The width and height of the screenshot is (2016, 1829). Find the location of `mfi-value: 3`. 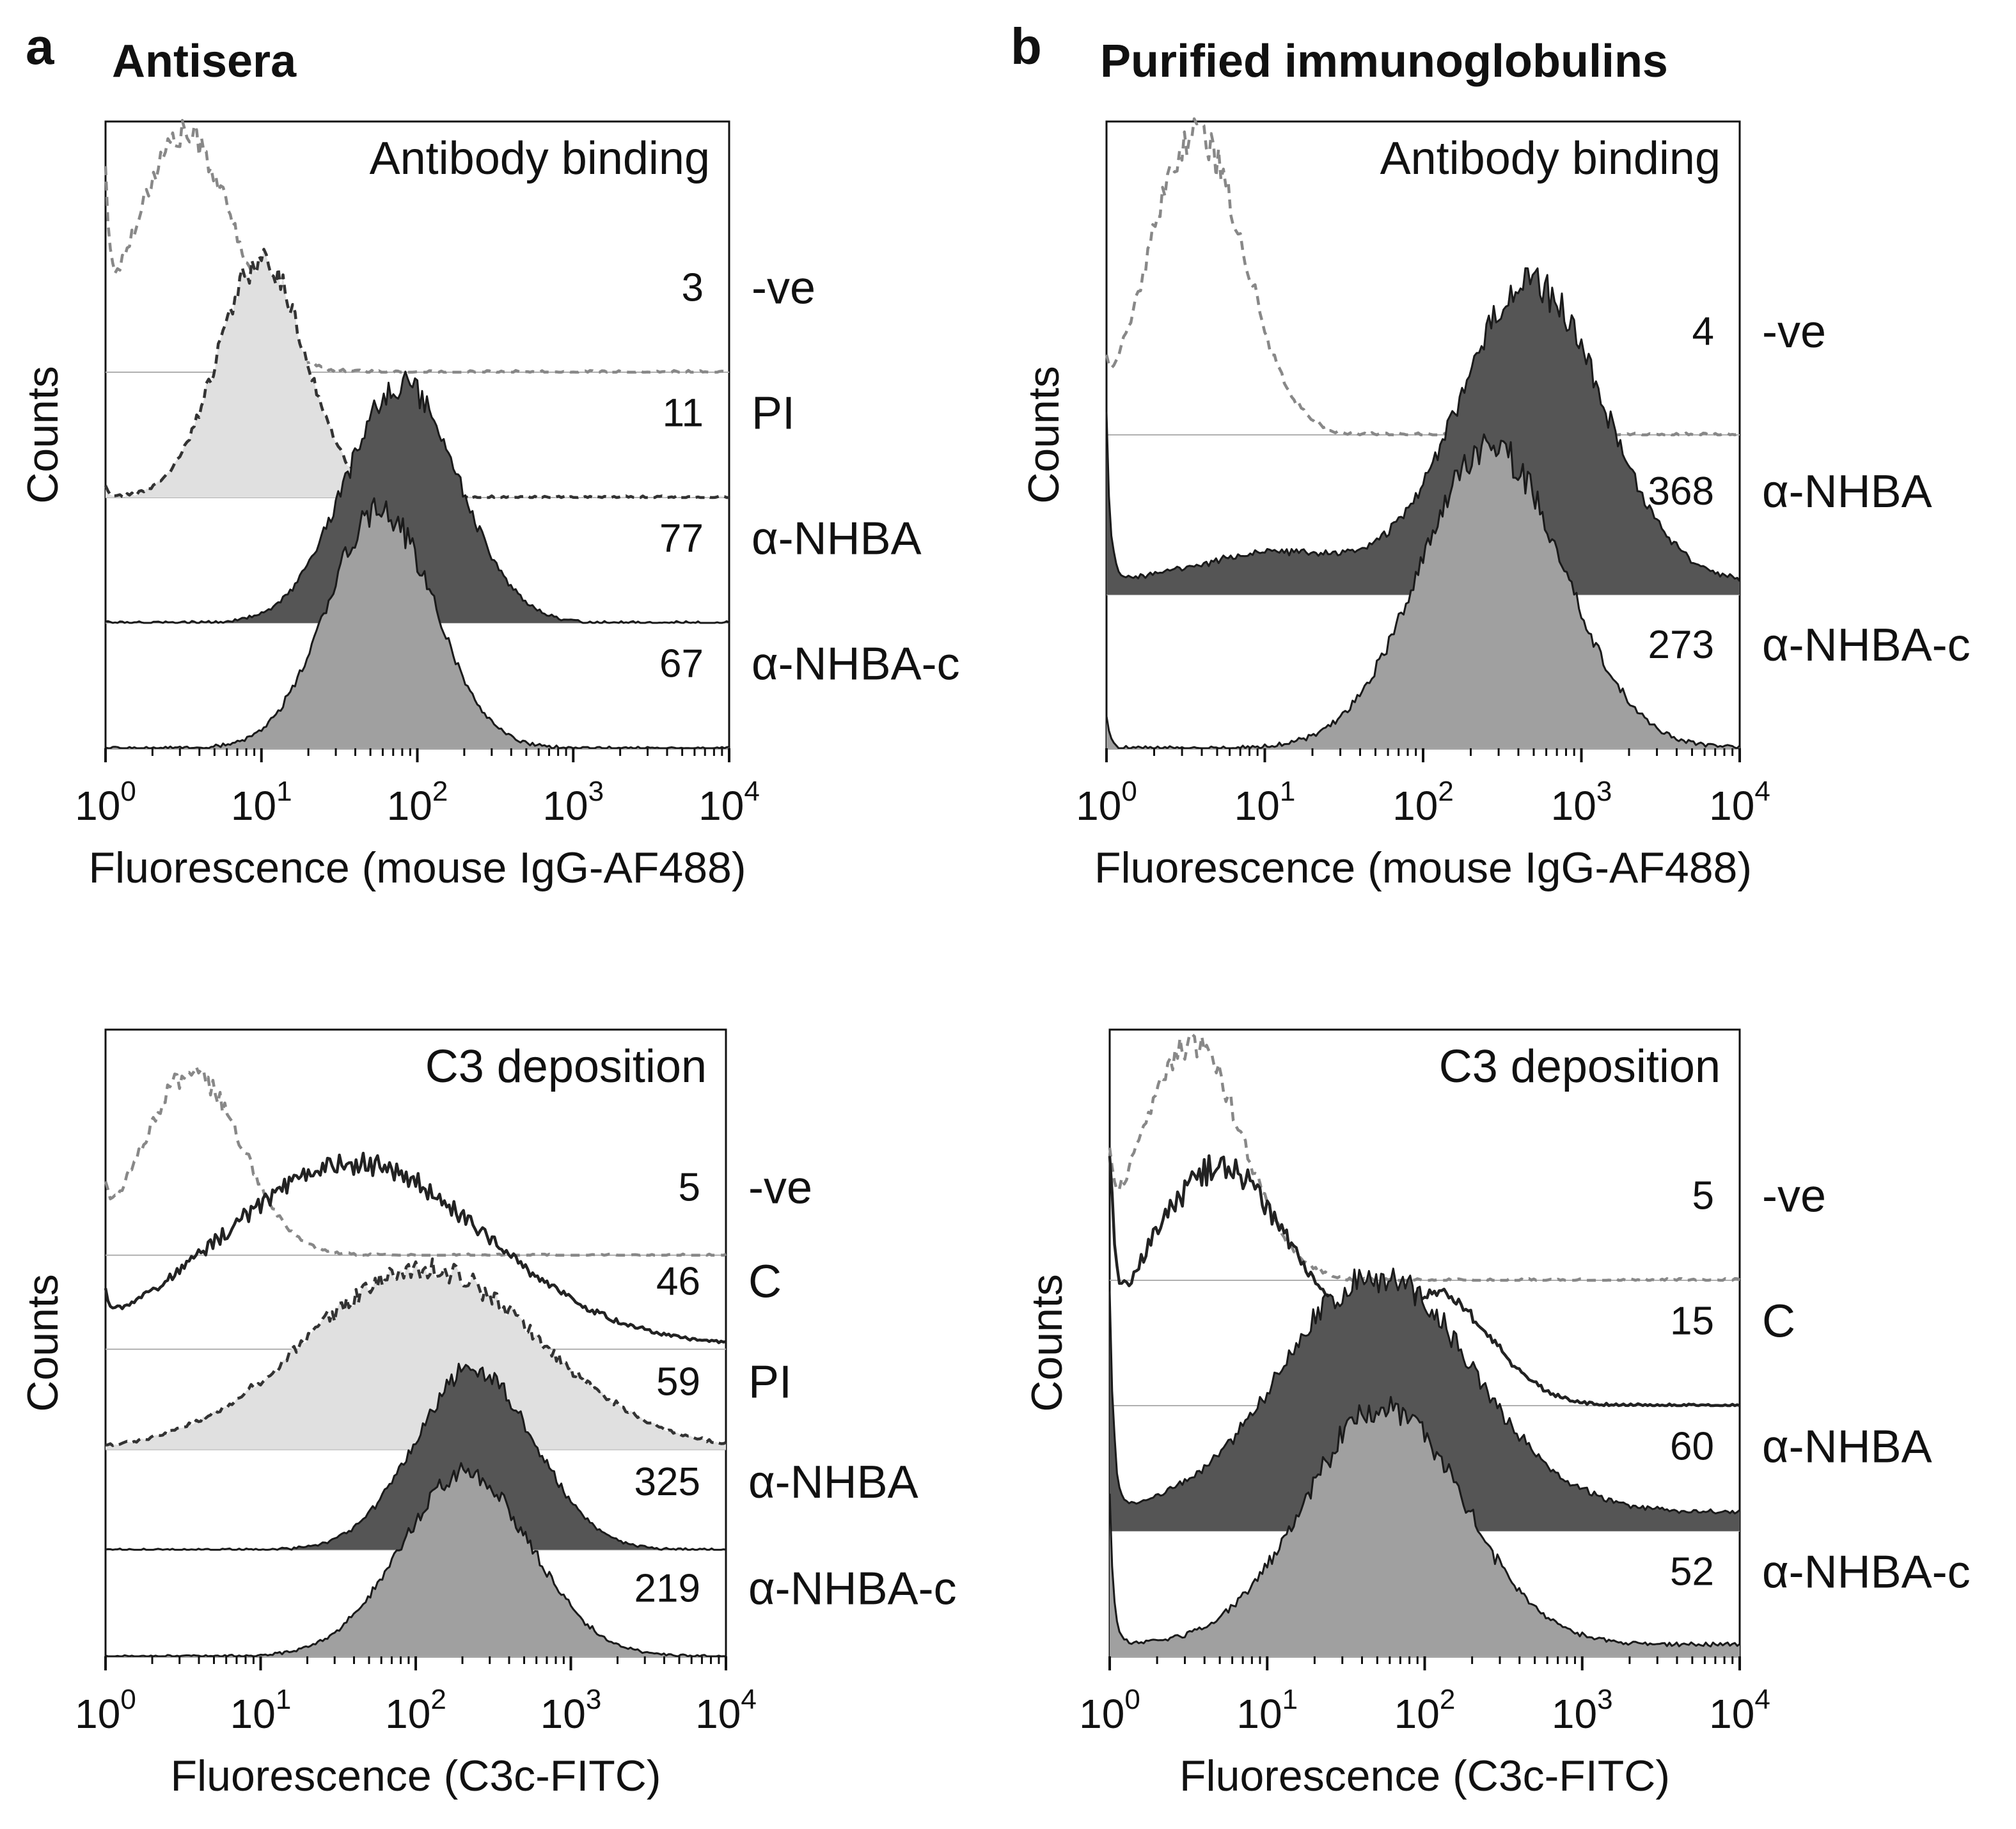

mfi-value: 3 is located at coordinates (693, 287).